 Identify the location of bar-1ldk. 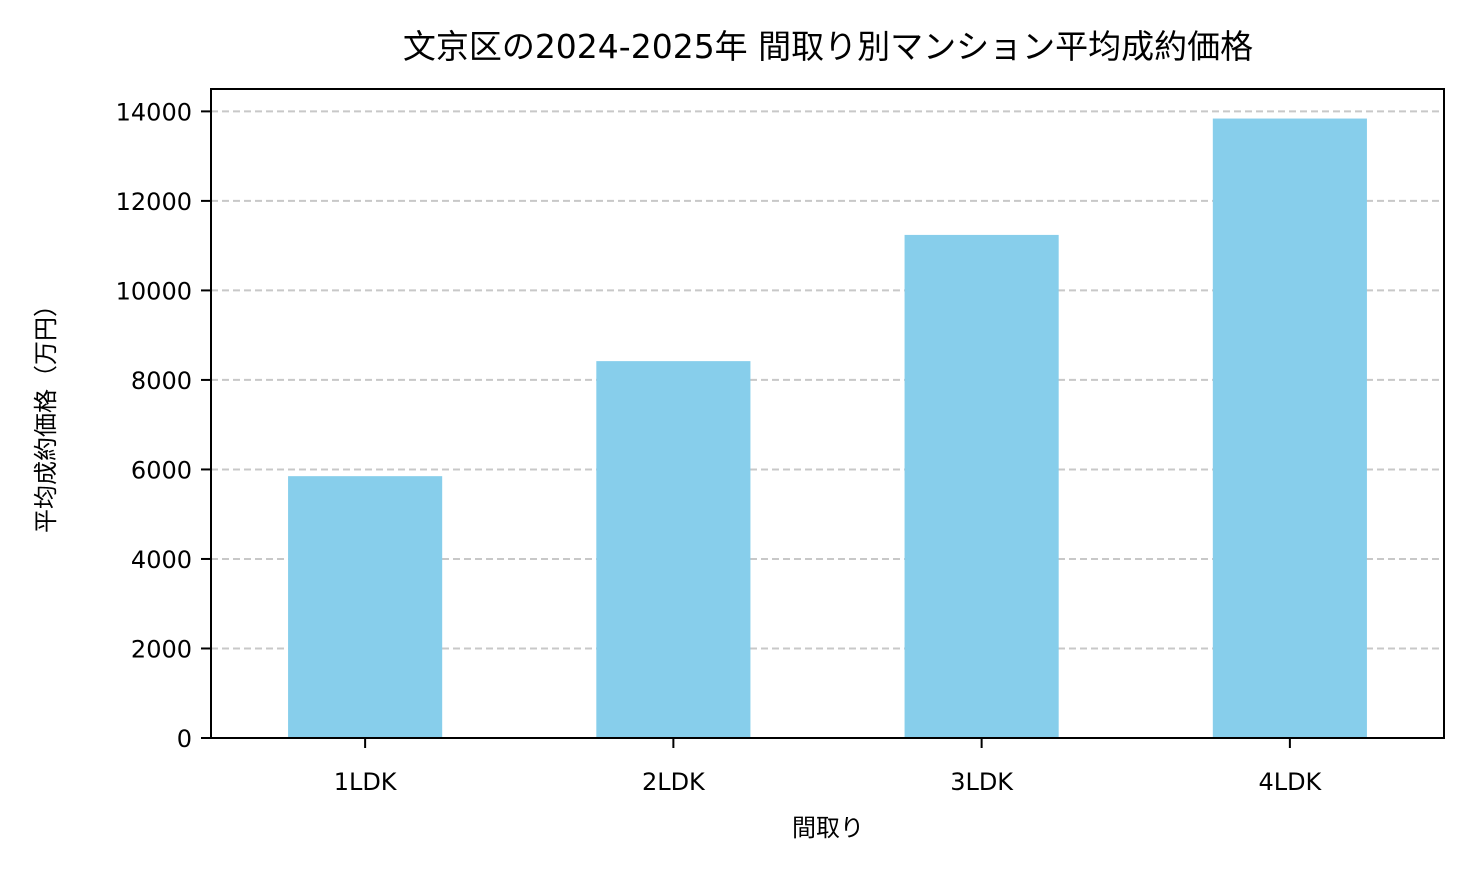
(365, 607).